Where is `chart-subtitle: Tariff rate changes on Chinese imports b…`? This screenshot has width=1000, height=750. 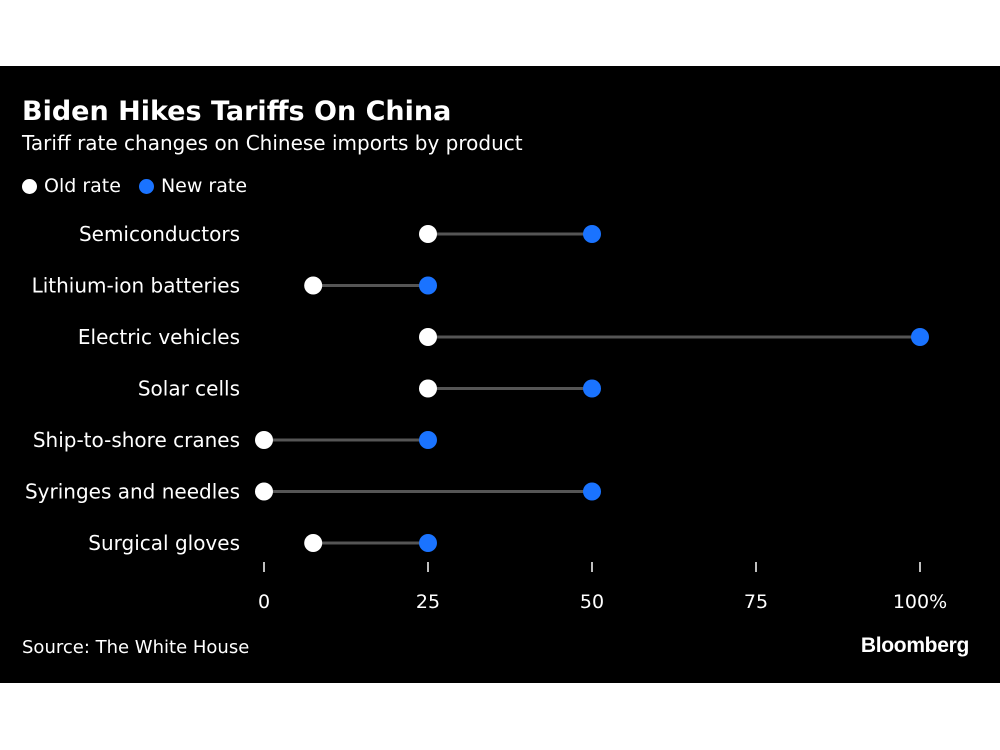 chart-subtitle: Tariff rate changes on Chinese imports b… is located at coordinates (272, 143).